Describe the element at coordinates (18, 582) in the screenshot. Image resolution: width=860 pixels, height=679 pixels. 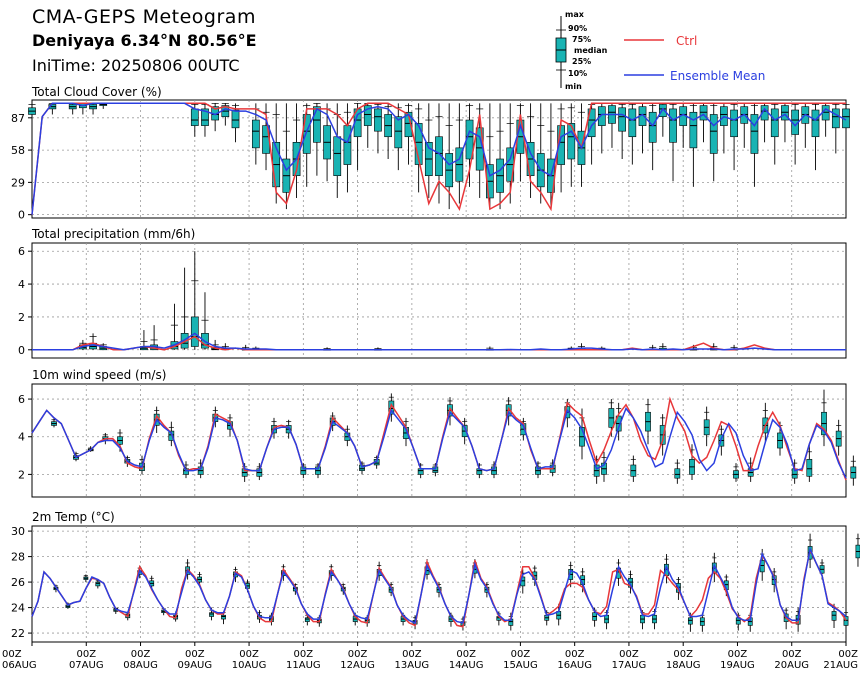
I see `y-tick-label: 26` at that location.